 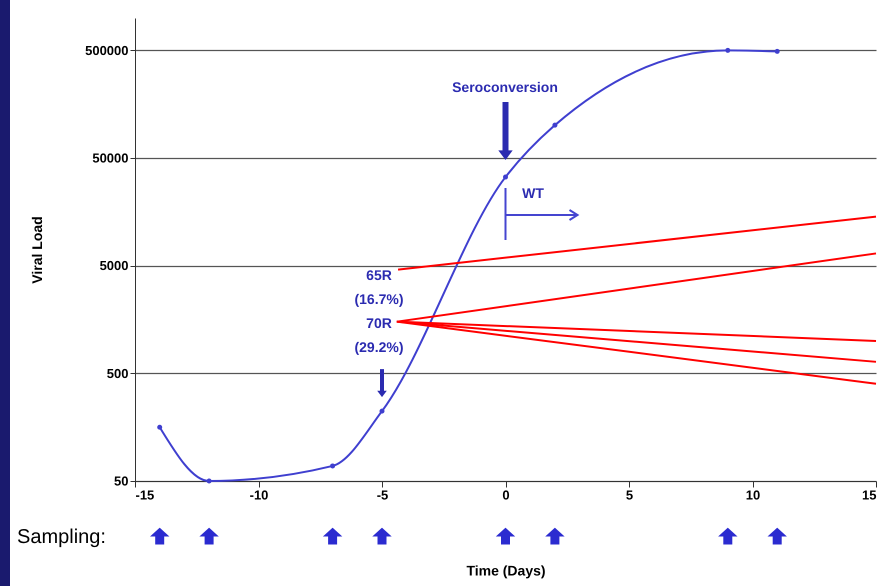 I want to click on y-tick-label: 50, so click(x=121, y=481).